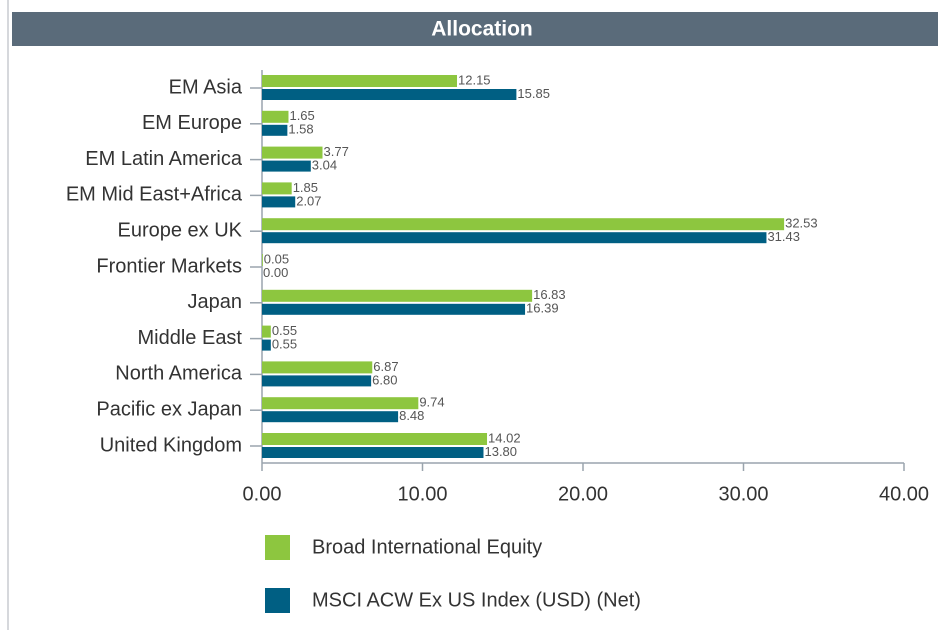 This screenshot has width=938, height=630. What do you see at coordinates (164, 159) in the screenshot?
I see `y-tick-label: EM Latin America` at bounding box center [164, 159].